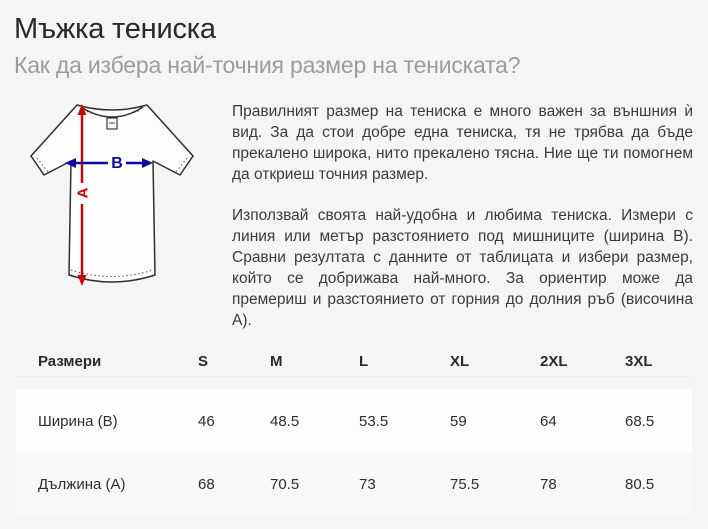 This screenshot has width=708, height=529. What do you see at coordinates (82, 484) in the screenshot?
I see `row-label-length: Дължина (A)` at bounding box center [82, 484].